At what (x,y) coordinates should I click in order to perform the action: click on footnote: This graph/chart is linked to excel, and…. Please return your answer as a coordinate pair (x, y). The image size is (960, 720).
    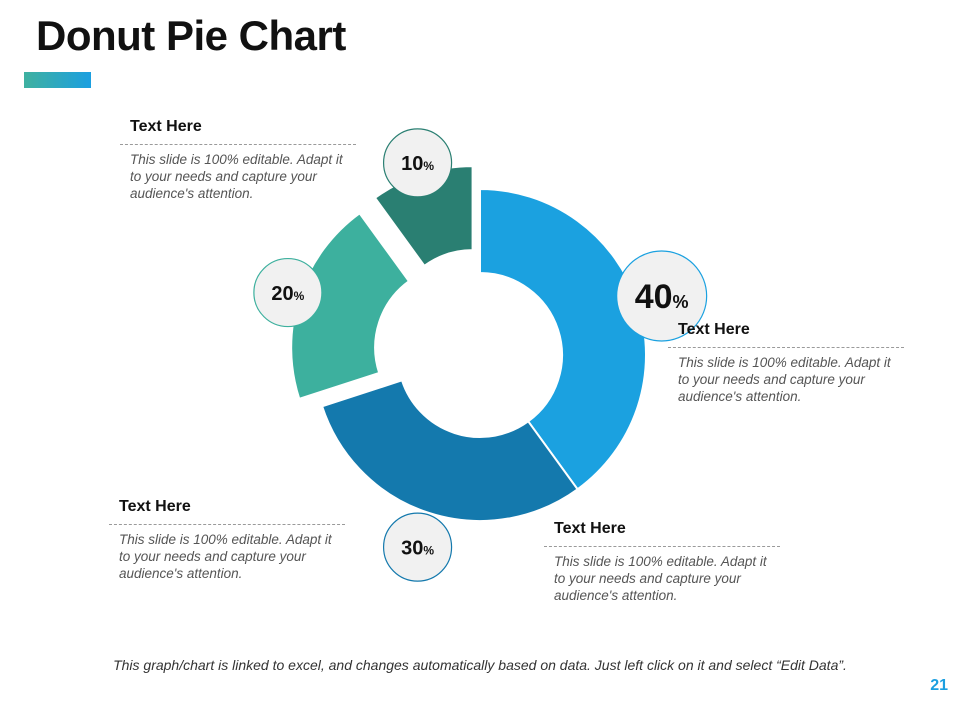
    Looking at the image, I should click on (480, 665).